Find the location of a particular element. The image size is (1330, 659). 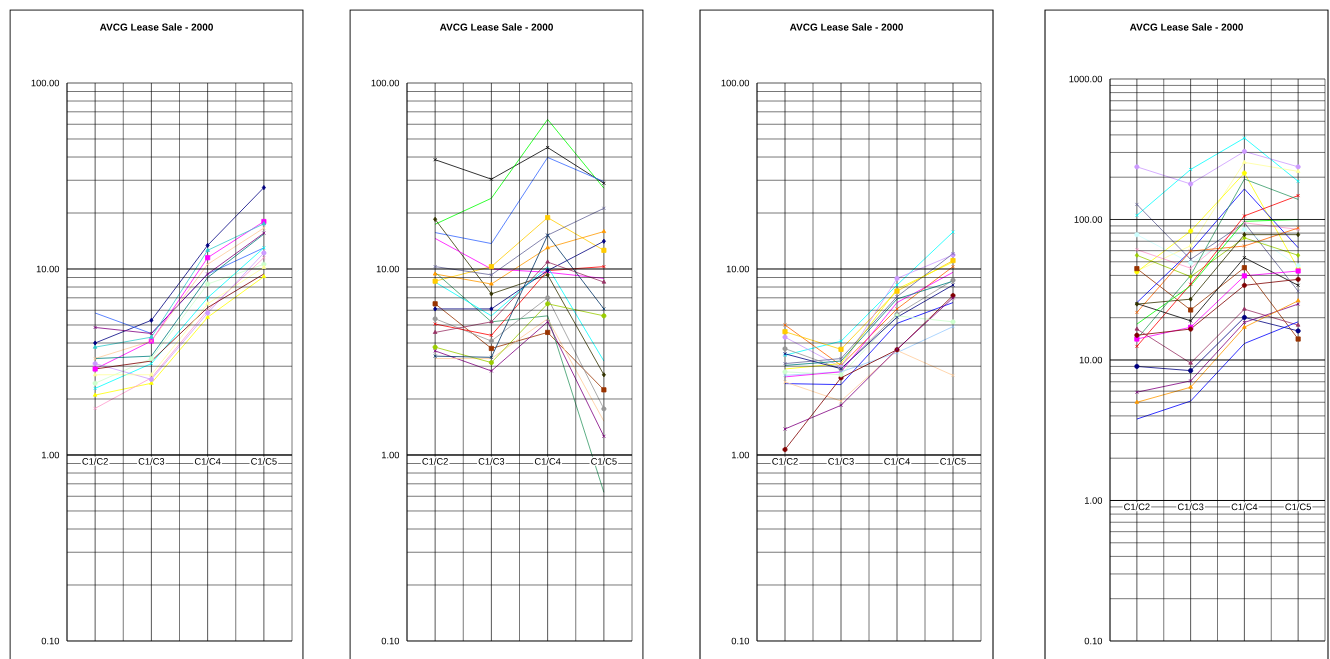

y-tick-label: 1000.00 is located at coordinates (1086, 79).